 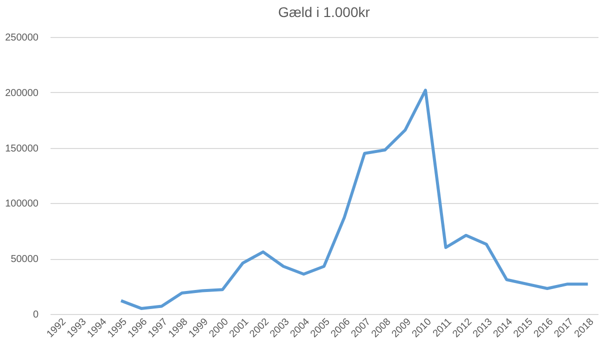 I want to click on y-tick-label: 50000, so click(x=24, y=260).